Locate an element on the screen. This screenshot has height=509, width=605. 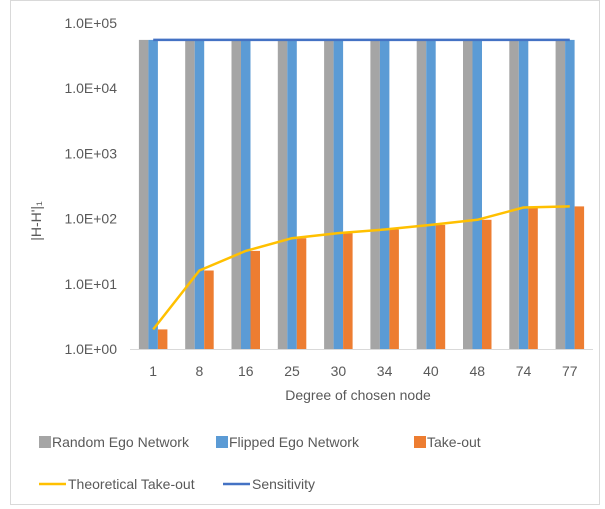
legend-swatch-take-out is located at coordinates (420, 442).